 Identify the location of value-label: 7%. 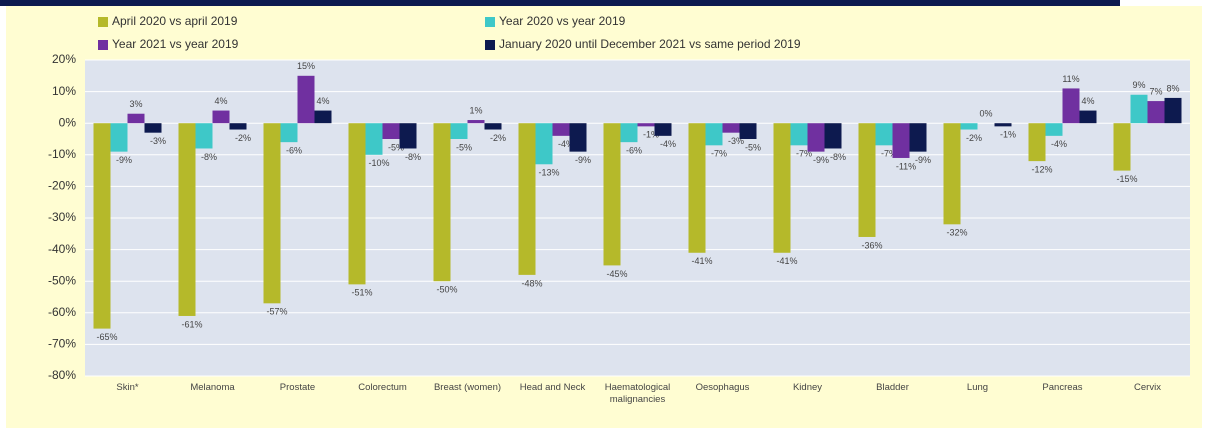
(1155, 91).